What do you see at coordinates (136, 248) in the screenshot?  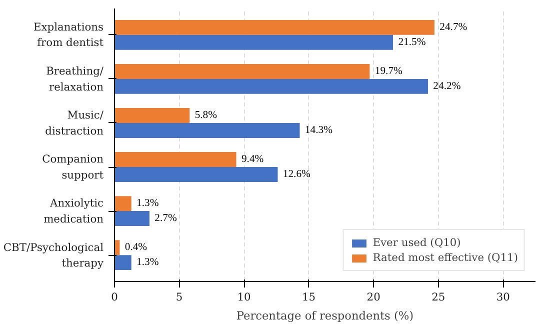 I see `data-label: 0.4%` at bounding box center [136, 248].